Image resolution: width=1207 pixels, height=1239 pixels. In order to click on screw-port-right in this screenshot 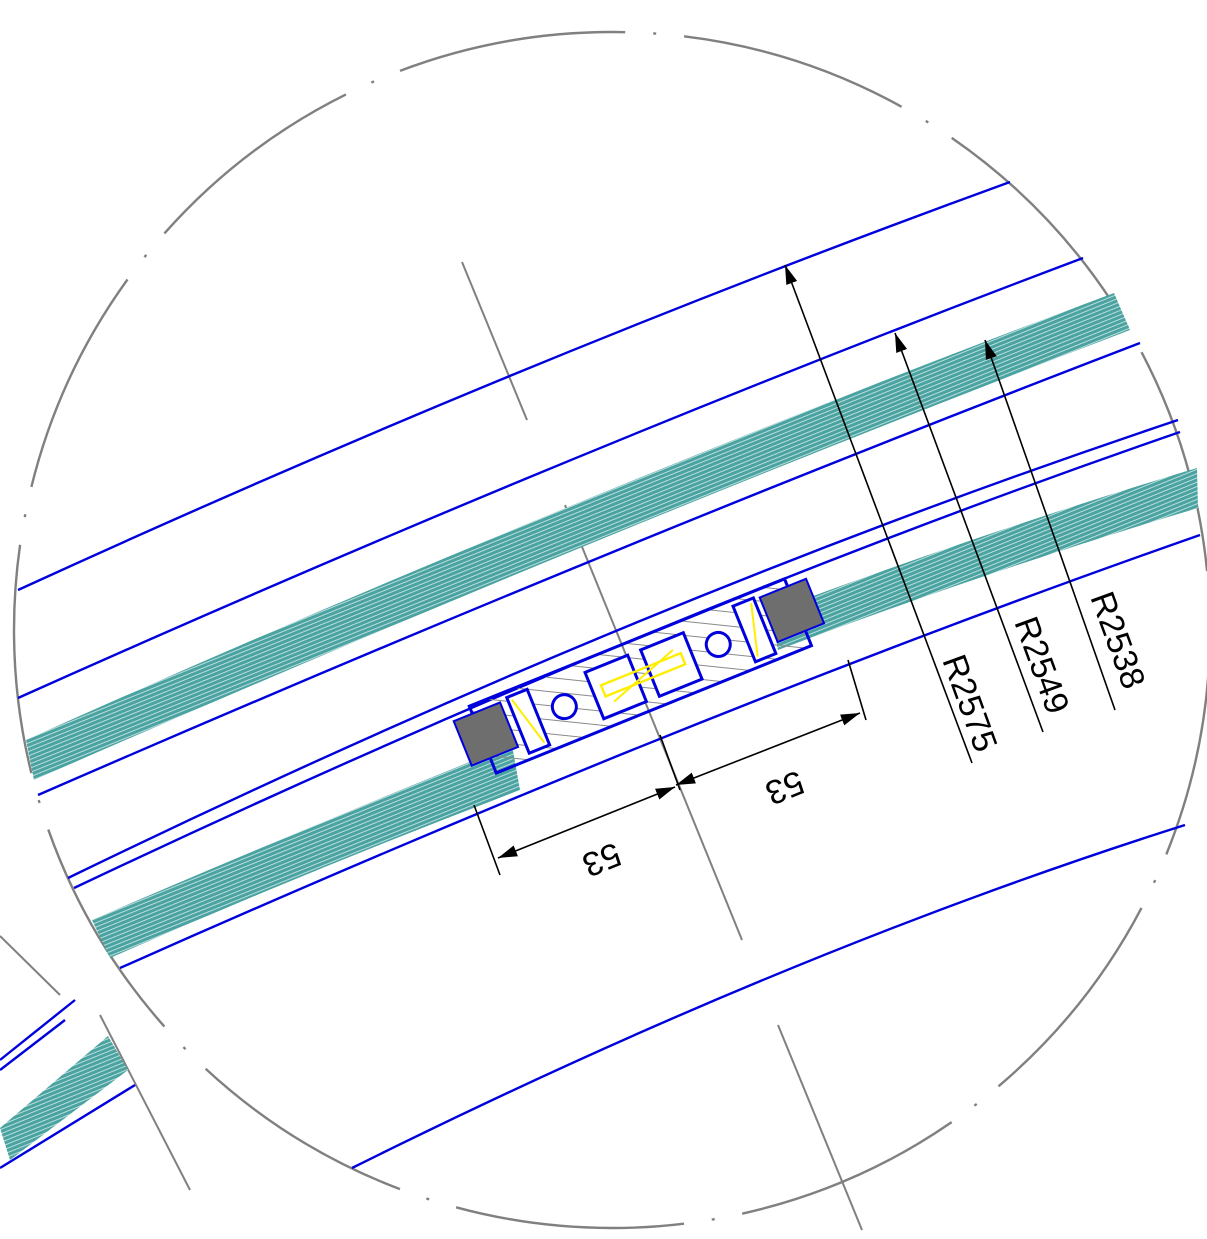, I will do `click(718, 644)`.